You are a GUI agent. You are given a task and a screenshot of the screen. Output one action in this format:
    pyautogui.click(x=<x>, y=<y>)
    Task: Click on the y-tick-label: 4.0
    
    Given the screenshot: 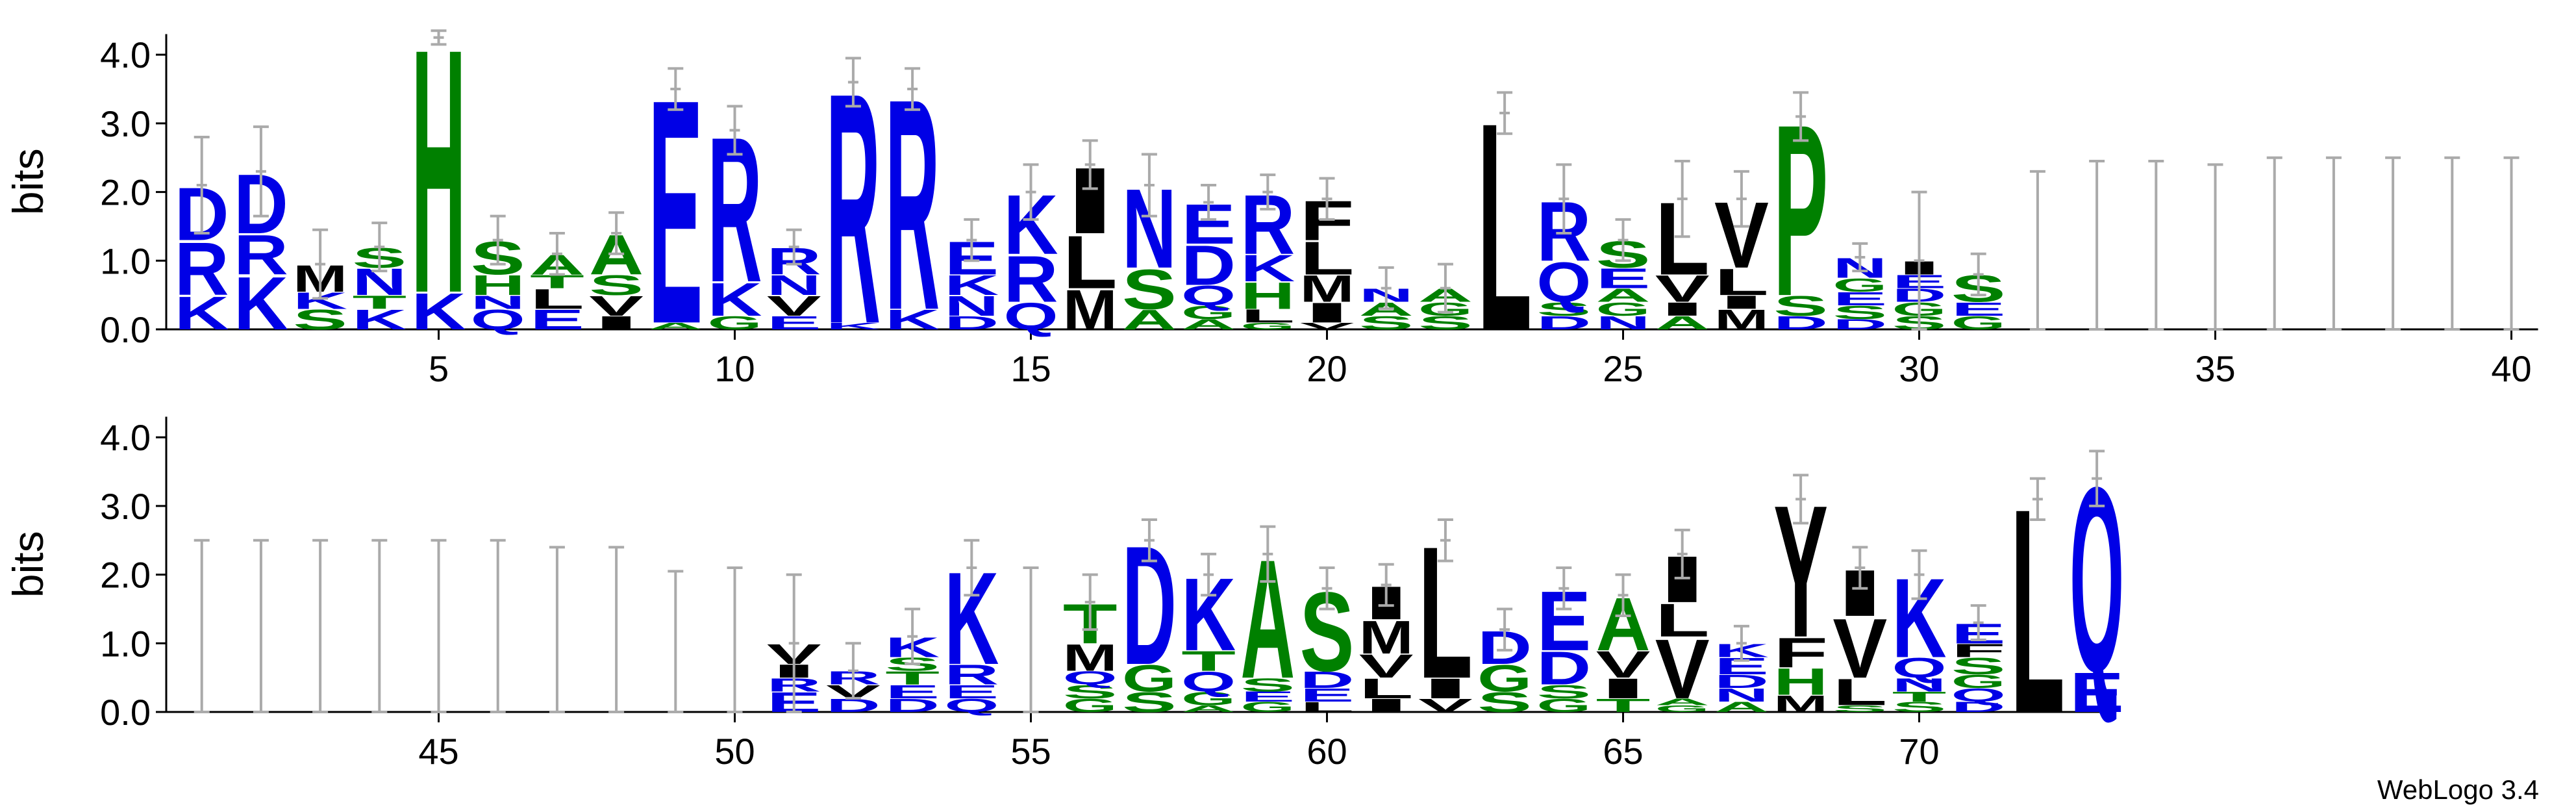 What is the action you would take?
    pyautogui.click(x=125, y=54)
    